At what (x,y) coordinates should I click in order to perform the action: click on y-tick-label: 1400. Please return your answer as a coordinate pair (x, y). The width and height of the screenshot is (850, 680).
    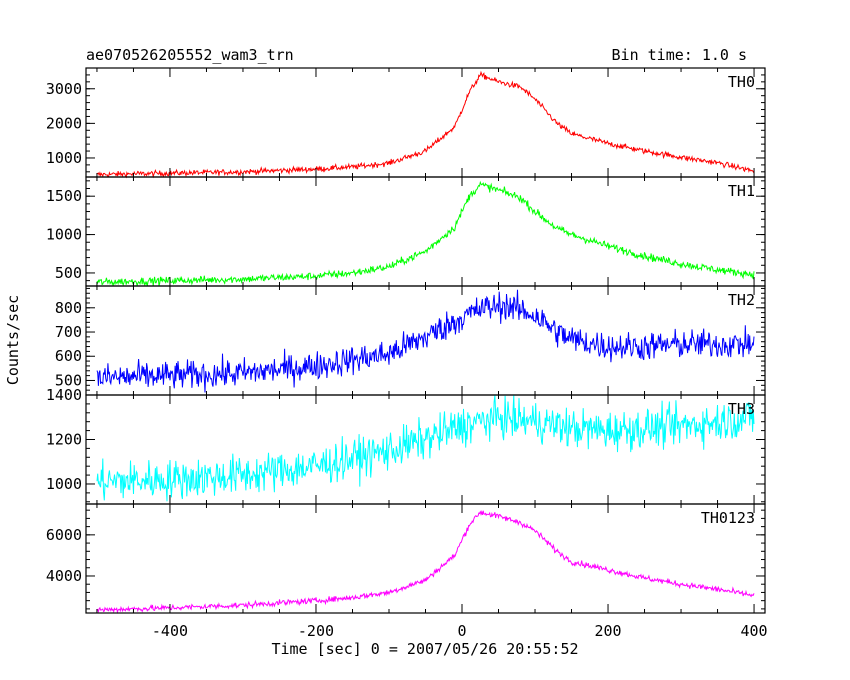
    Looking at the image, I should click on (64, 395).